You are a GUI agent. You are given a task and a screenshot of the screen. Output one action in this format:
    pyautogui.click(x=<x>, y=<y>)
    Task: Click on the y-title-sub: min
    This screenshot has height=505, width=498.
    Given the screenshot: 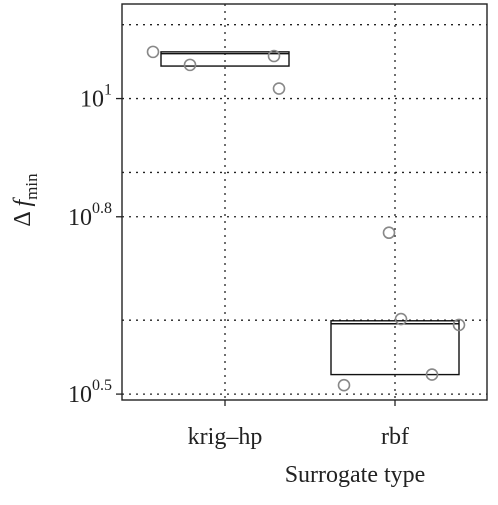 What is the action you would take?
    pyautogui.click(x=31, y=186)
    